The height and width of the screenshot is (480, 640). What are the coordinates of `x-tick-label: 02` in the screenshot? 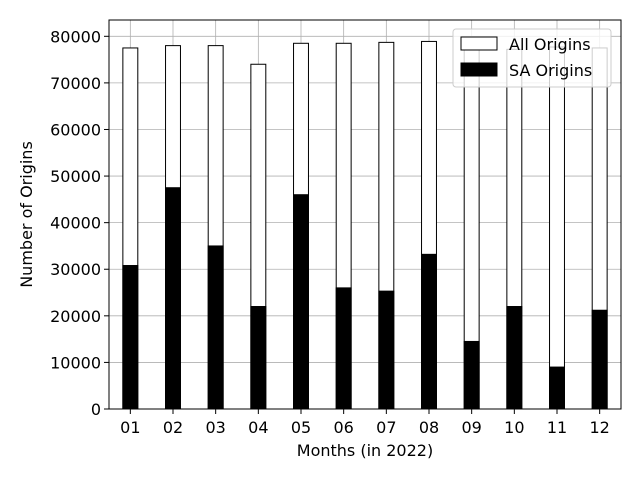 It's located at (173, 427).